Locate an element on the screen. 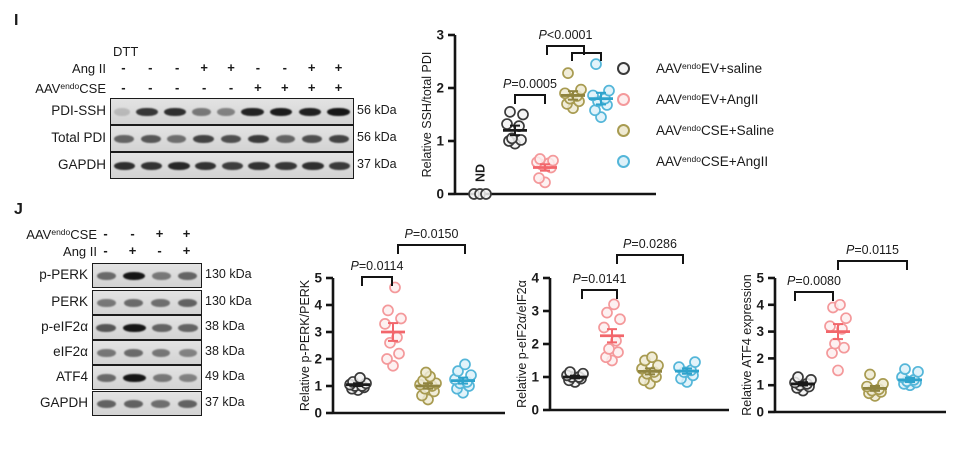 The height and width of the screenshot is (450, 954). p-value-label: P=0.0150 is located at coordinates (432, 234).